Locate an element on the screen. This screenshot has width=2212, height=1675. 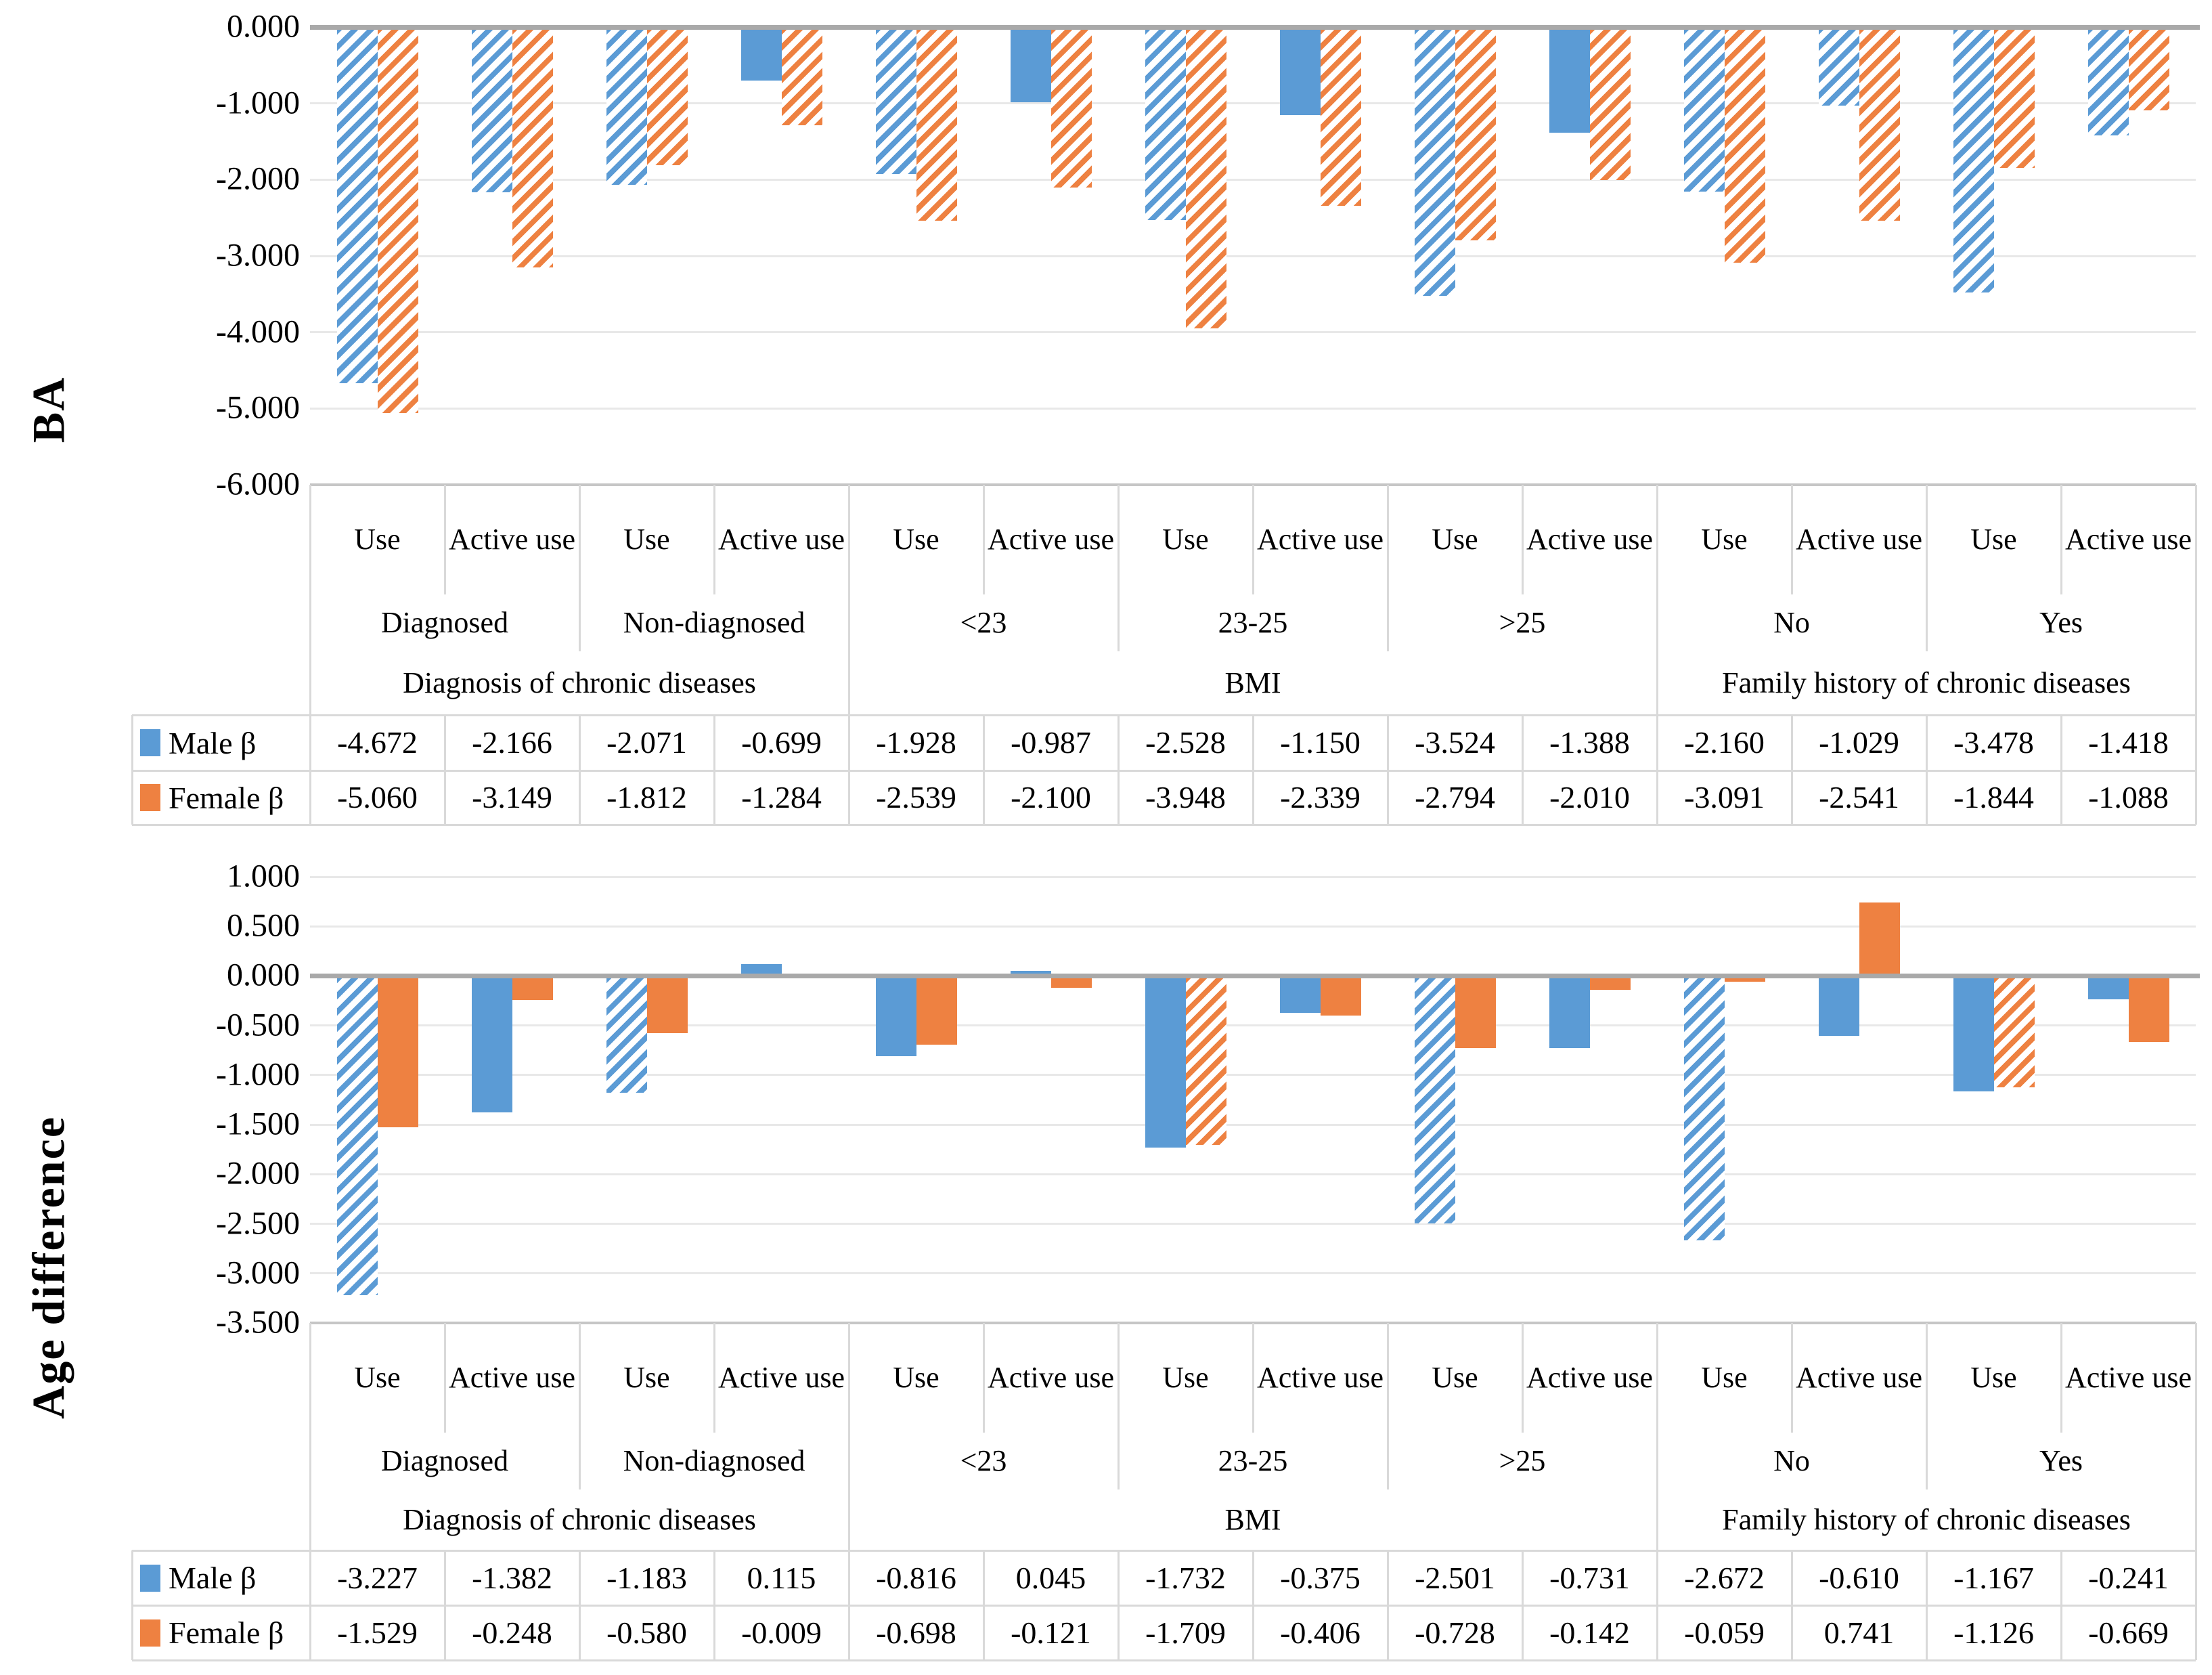
table-value-male: -1.029 is located at coordinates (1859, 742).